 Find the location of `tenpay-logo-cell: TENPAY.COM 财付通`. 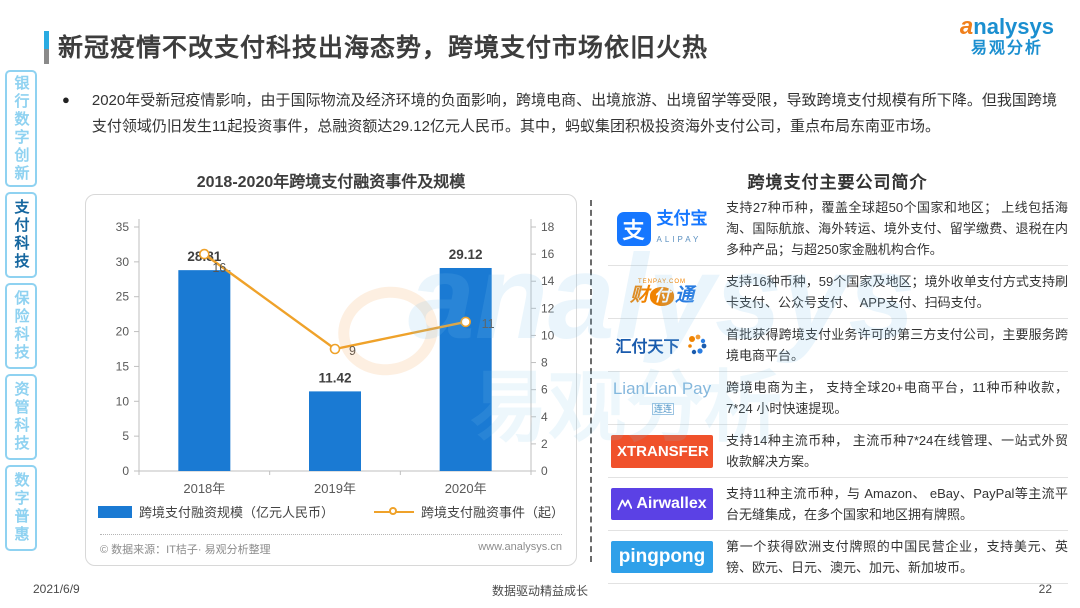

tenpay-logo-cell: TENPAY.COM 财付通 is located at coordinates (662, 292).